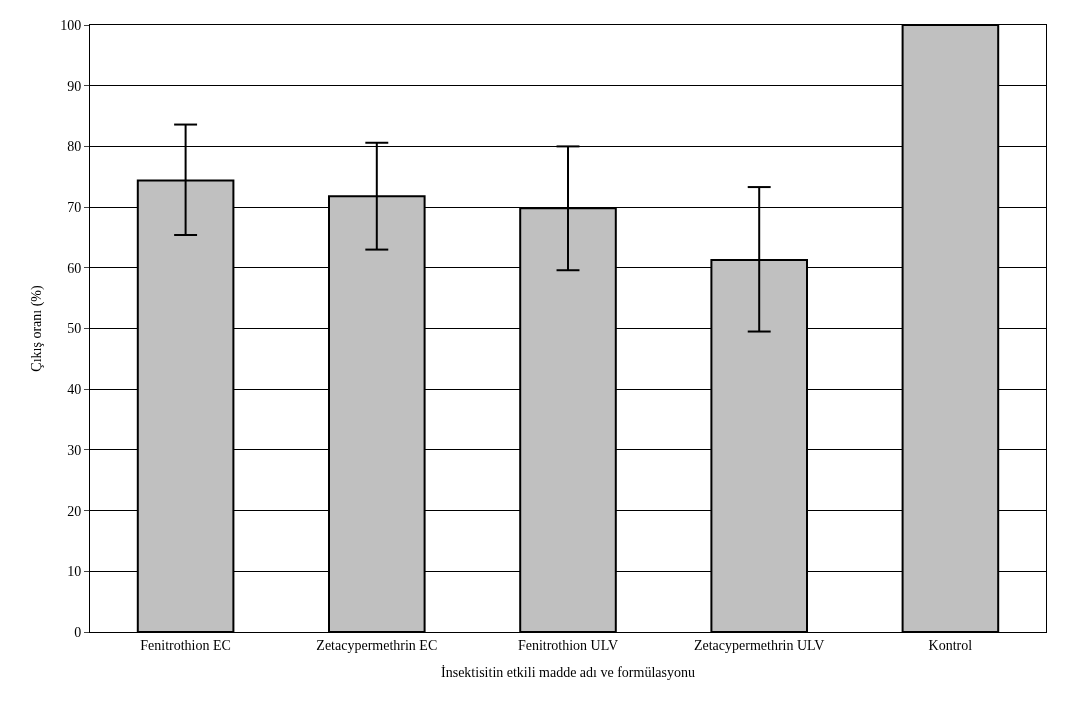 This screenshot has height=712, width=1076. Describe the element at coordinates (185, 645) in the screenshot. I see `x-tick-label: Fenitrothion EC` at that location.